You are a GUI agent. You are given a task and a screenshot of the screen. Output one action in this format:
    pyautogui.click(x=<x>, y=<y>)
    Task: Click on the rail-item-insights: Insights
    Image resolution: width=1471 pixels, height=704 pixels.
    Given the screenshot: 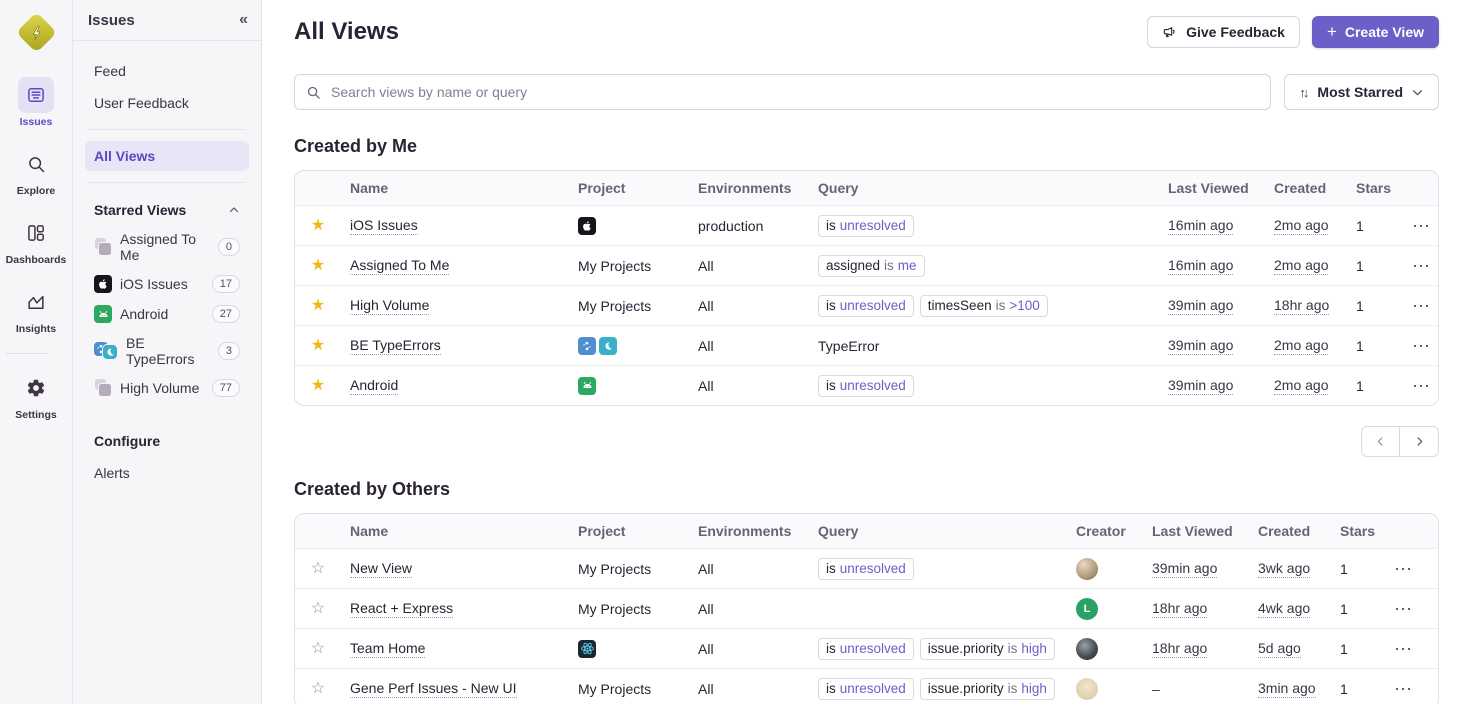 What is the action you would take?
    pyautogui.click(x=36, y=309)
    